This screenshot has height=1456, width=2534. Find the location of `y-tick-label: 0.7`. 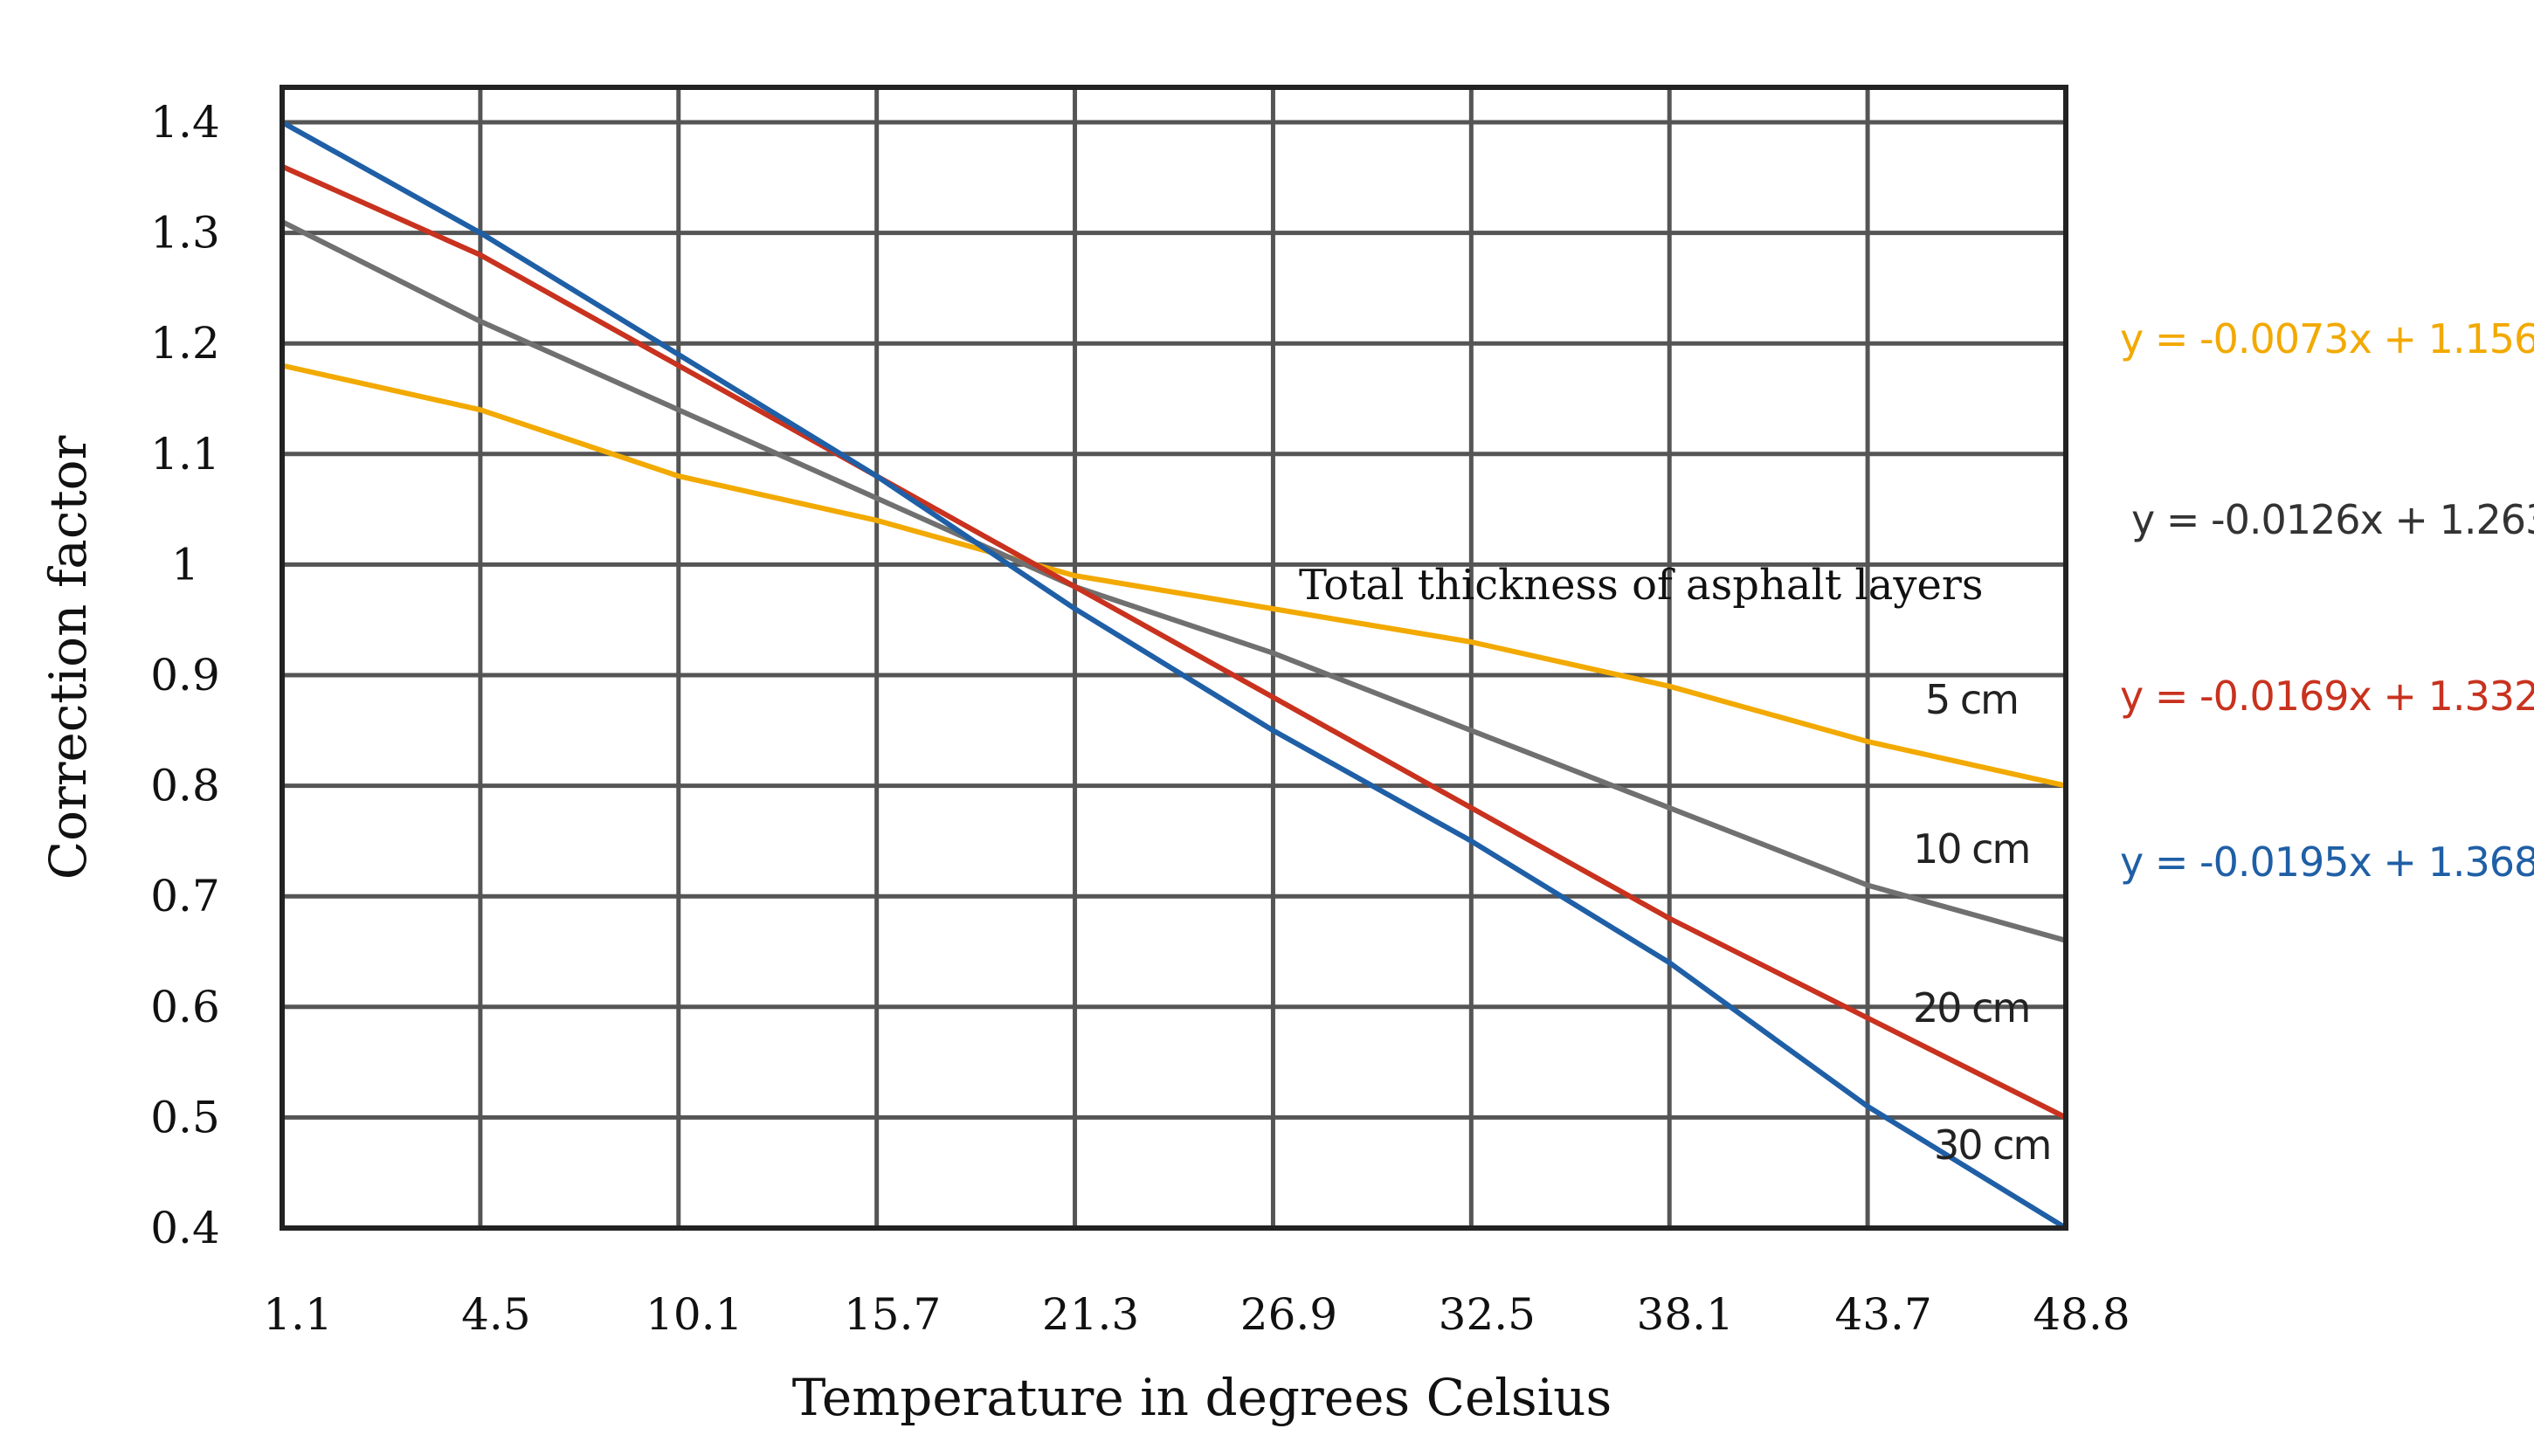

y-tick-label: 0.7 is located at coordinates (185, 896).